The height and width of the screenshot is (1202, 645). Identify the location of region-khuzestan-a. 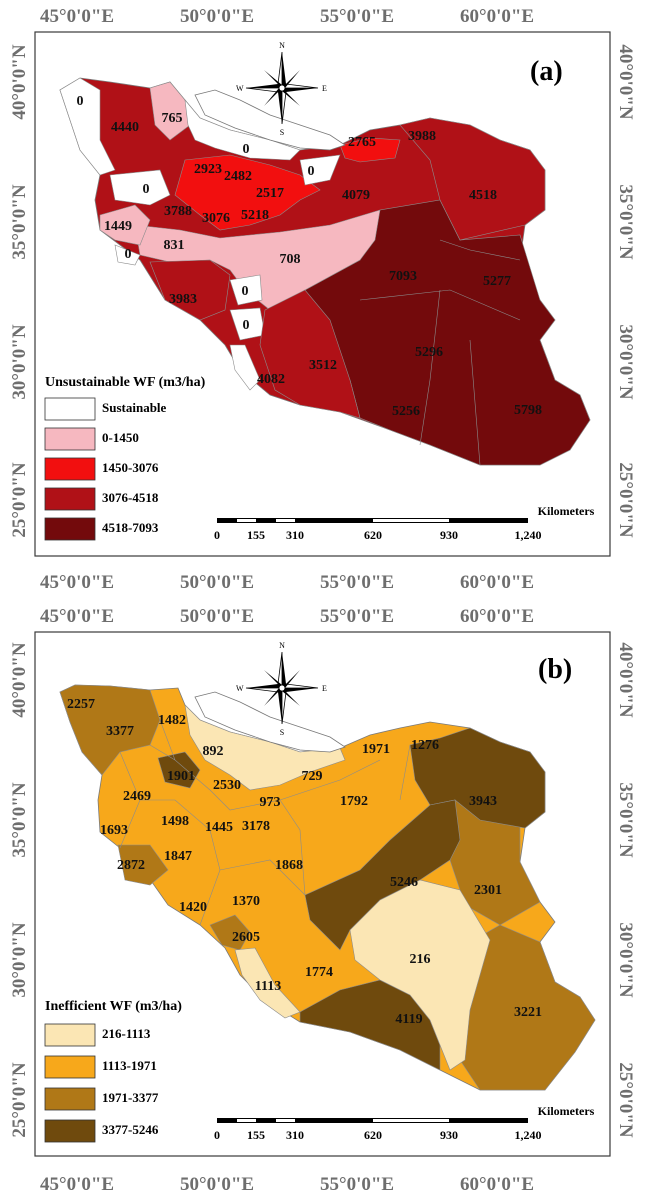
(190, 290).